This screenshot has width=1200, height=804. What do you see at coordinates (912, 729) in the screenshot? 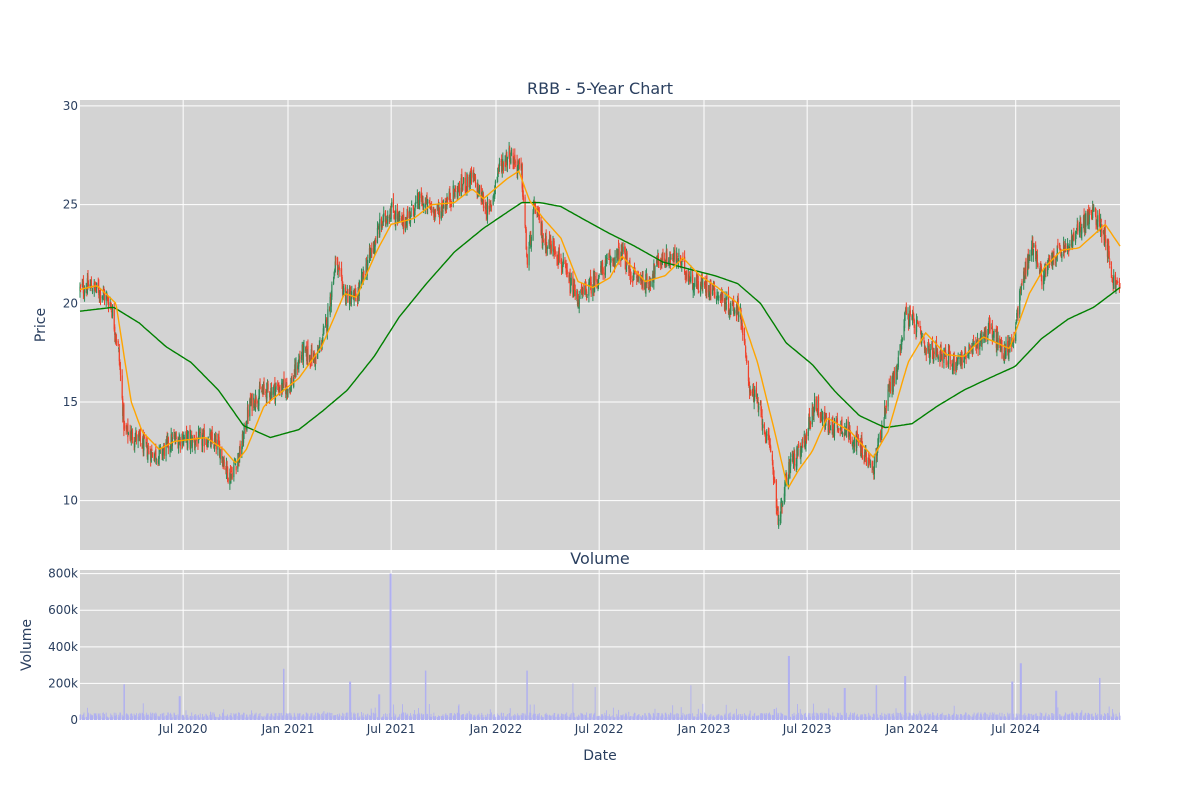
I see `x-tick-label: Jan 2024` at bounding box center [912, 729].